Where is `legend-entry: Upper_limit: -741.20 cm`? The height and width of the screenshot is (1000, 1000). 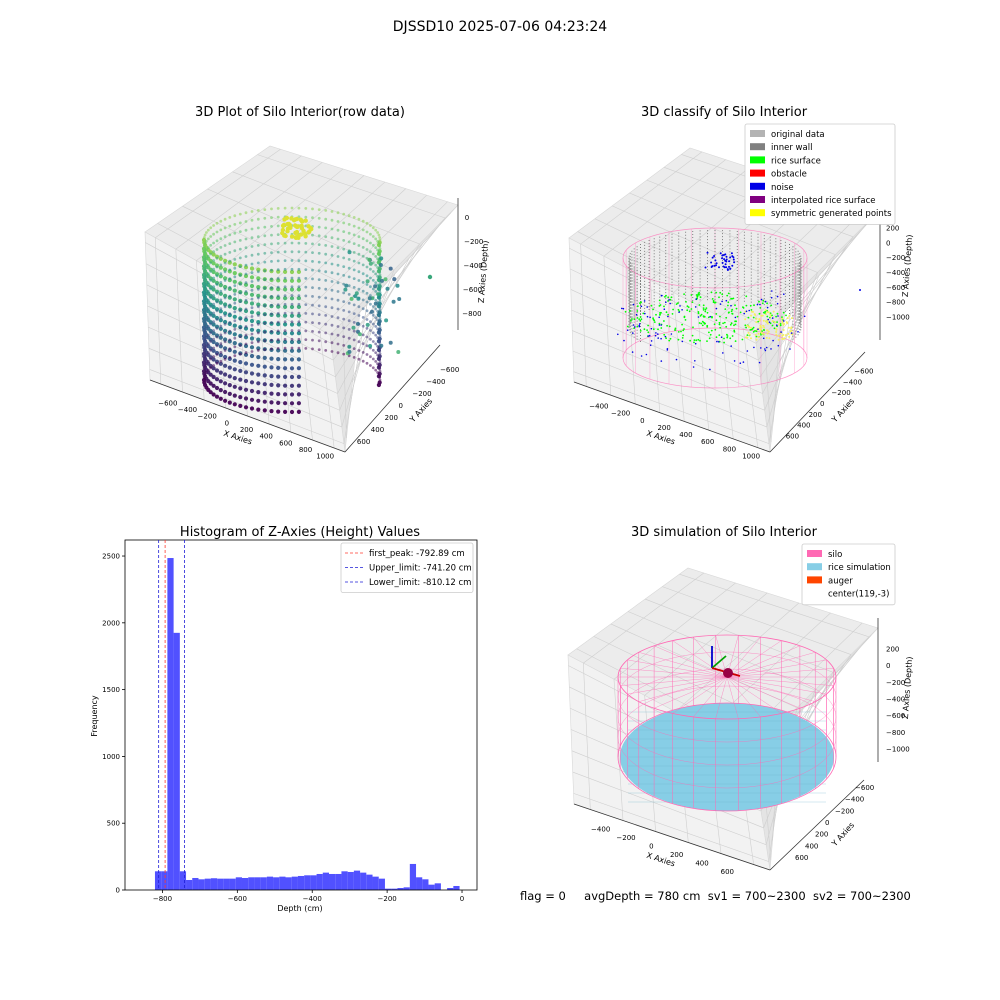
legend-entry: Upper_limit: -741.20 cm is located at coordinates (420, 569).